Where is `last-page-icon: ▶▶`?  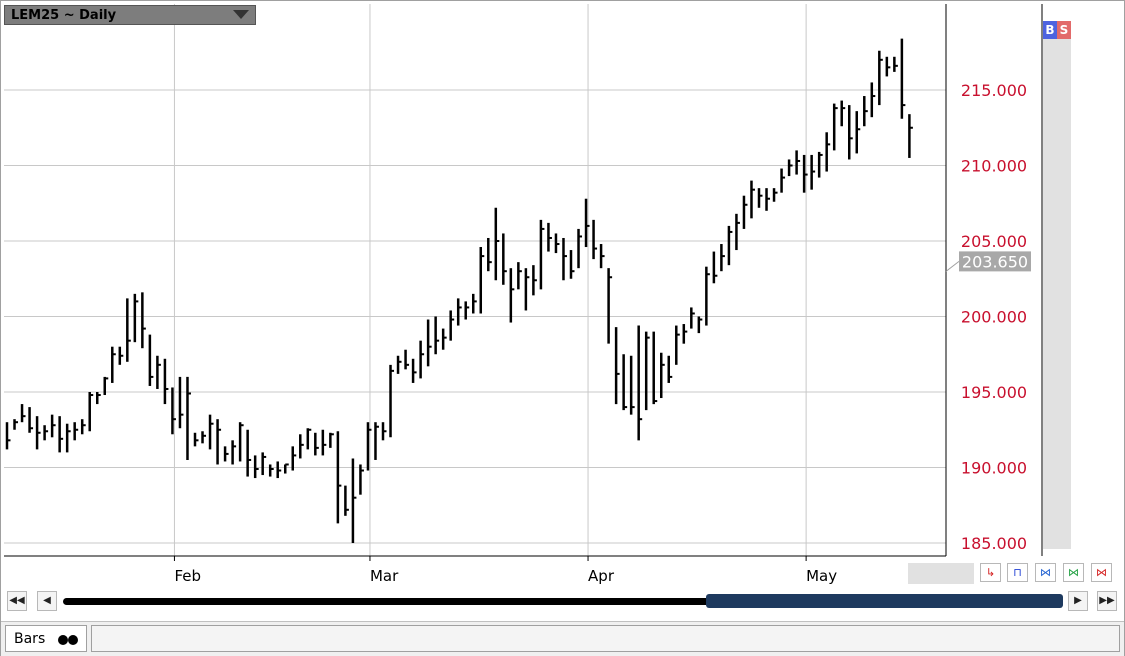
last-page-icon: ▶▶ is located at coordinates (1107, 601).